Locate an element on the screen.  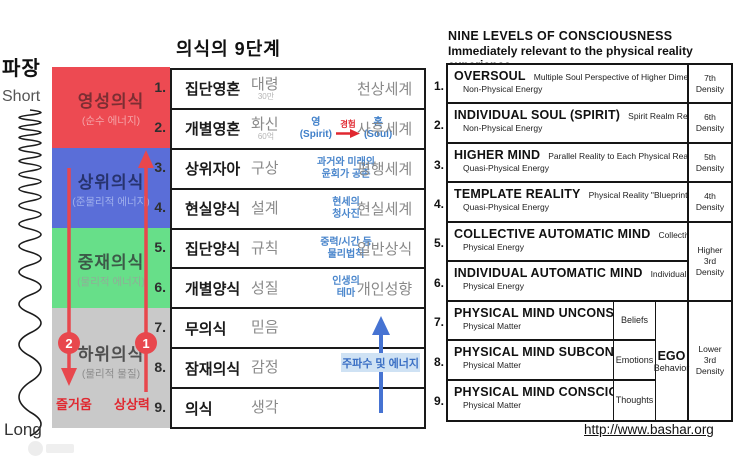
band-mediating-consciousness: 중재의식 (물리적 에너지) is located at coordinates (111, 268).